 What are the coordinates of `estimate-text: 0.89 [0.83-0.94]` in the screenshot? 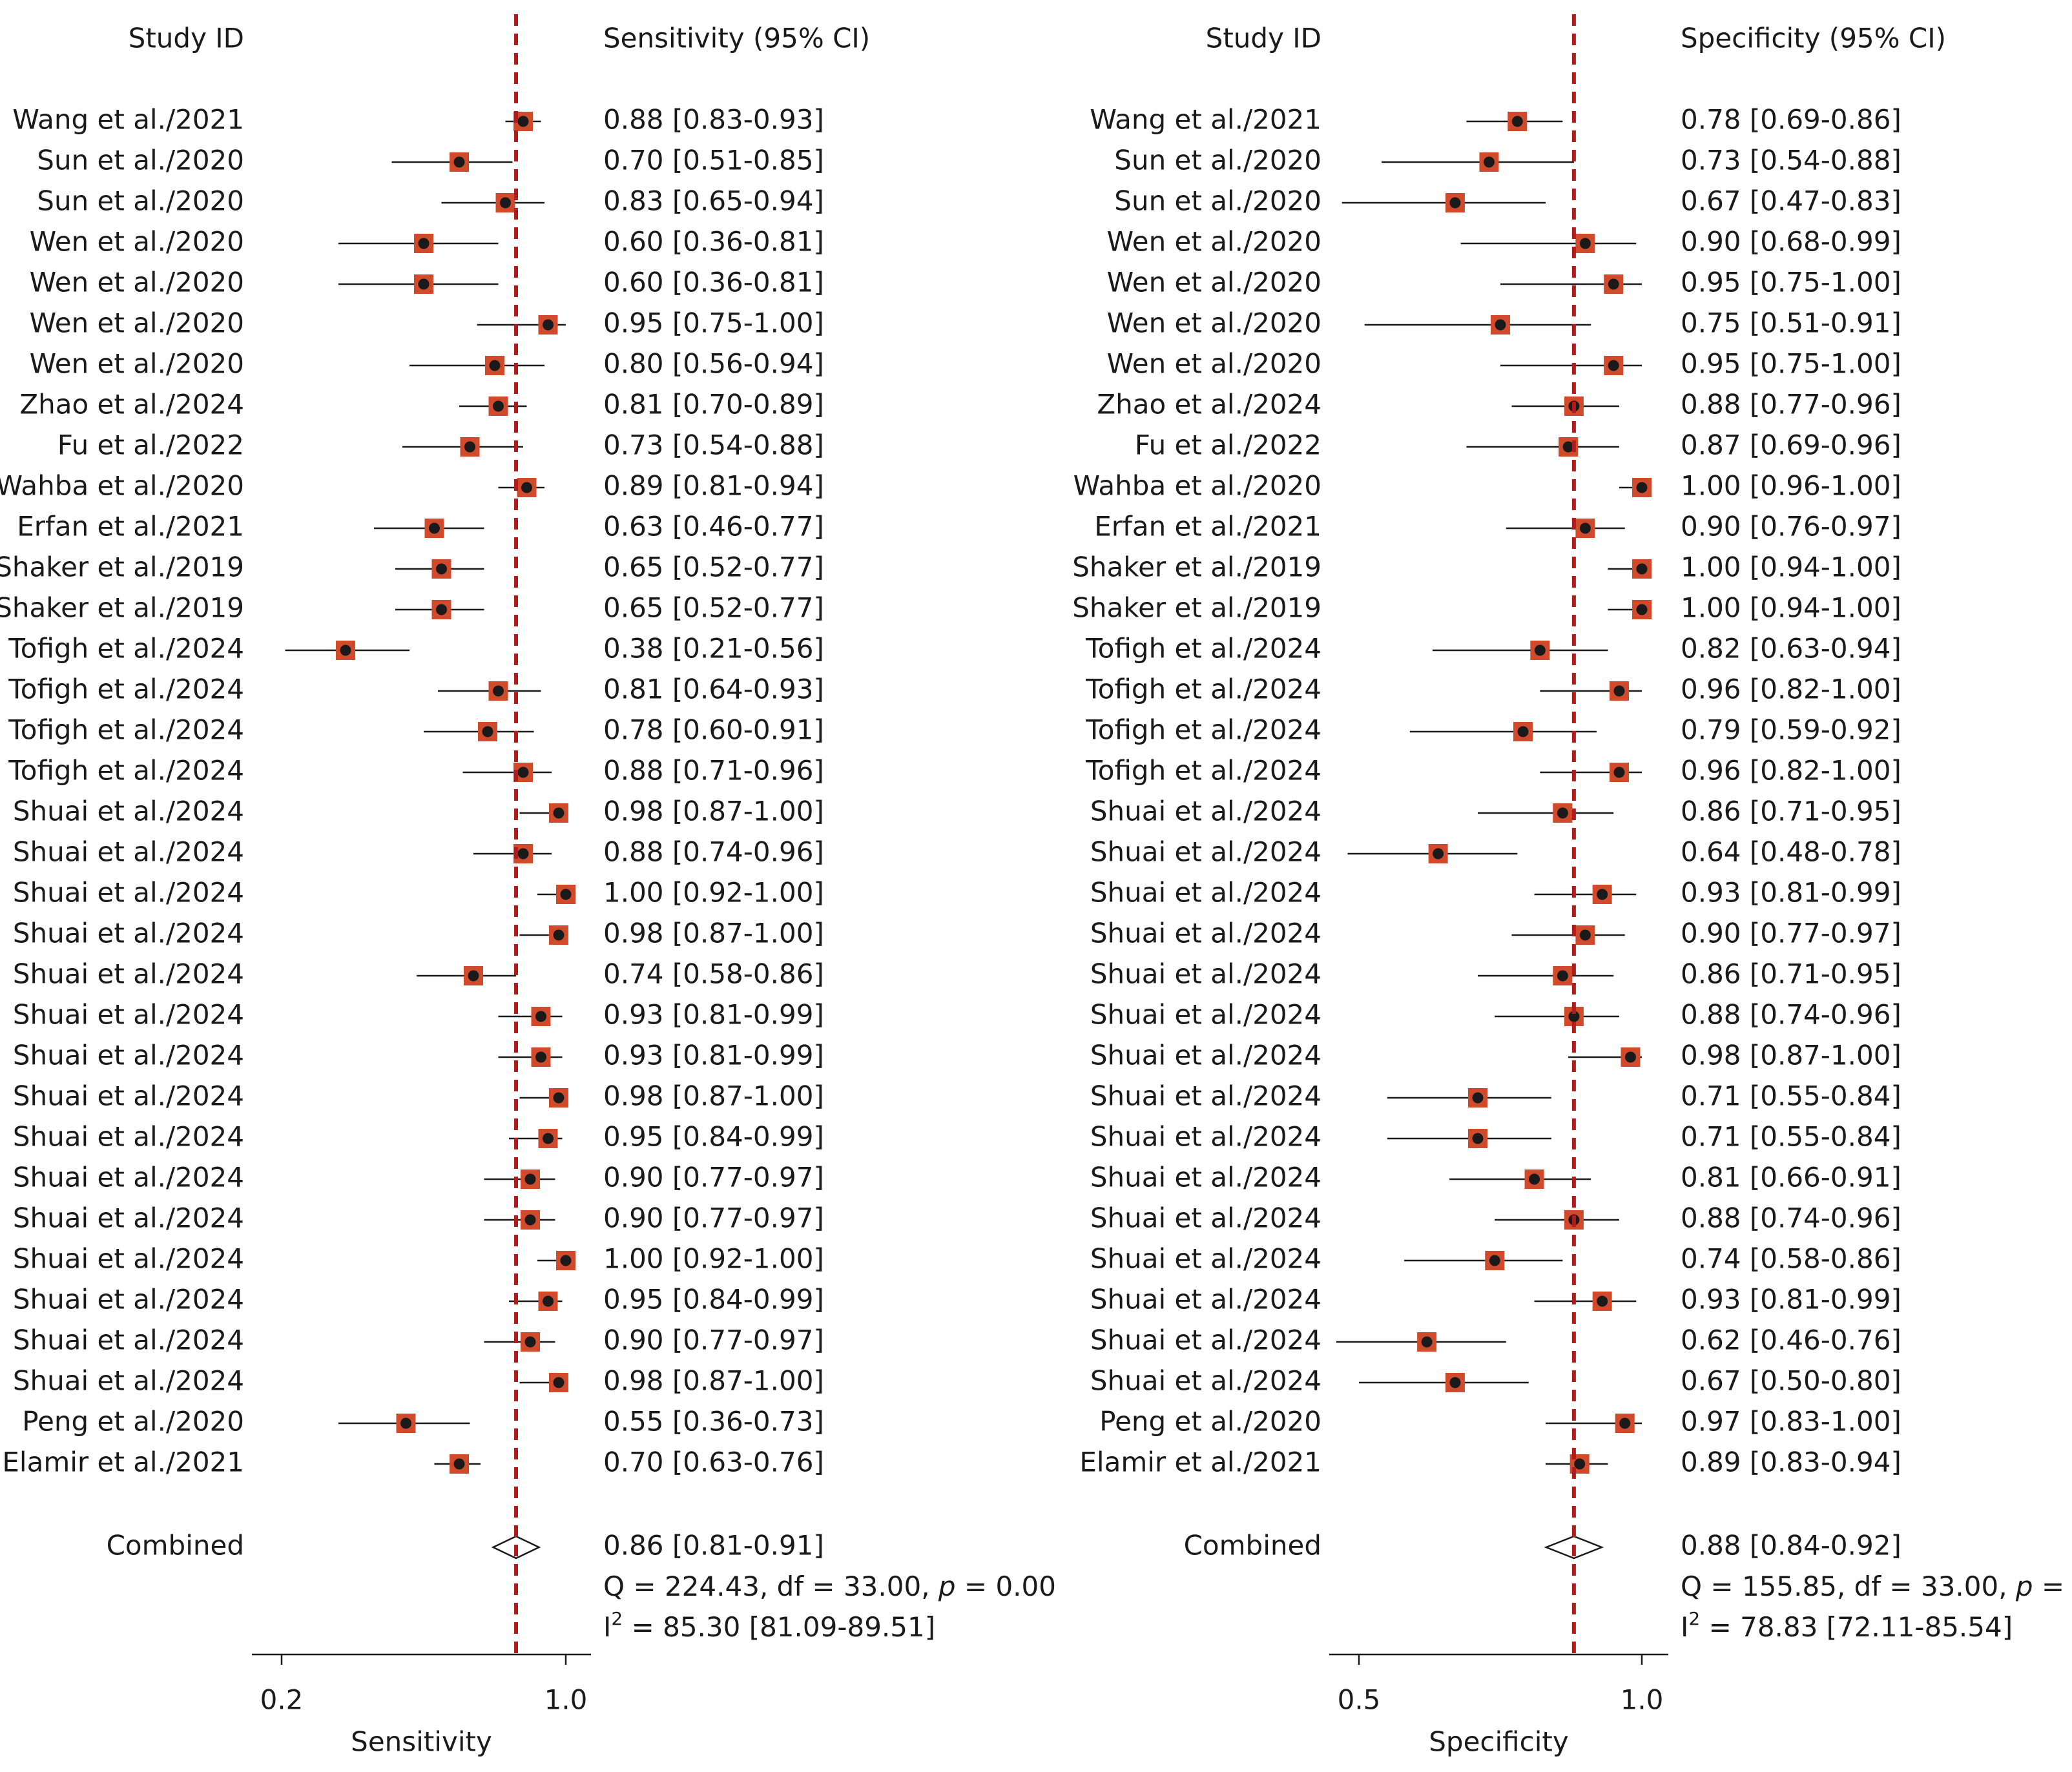 It's located at (1791, 1463).